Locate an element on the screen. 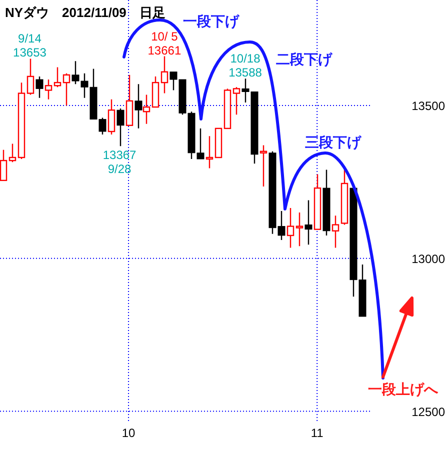 This screenshot has width=448, height=457. annotation: 10/ 5 is located at coordinates (164, 36).